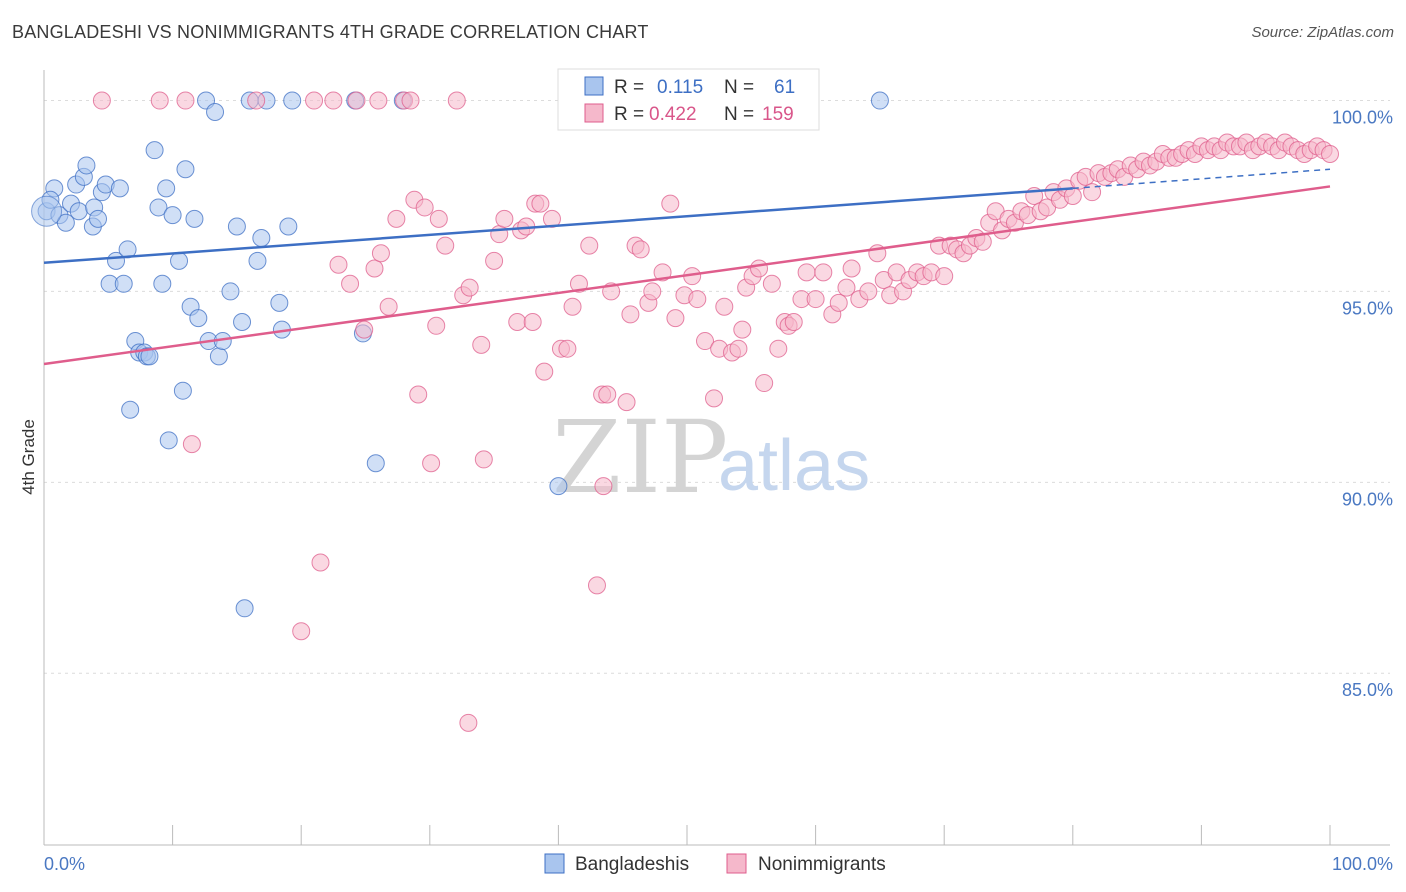 Image resolution: width=1406 pixels, height=892 pixels. I want to click on legend-blue-r-value: 0.115, so click(680, 87).